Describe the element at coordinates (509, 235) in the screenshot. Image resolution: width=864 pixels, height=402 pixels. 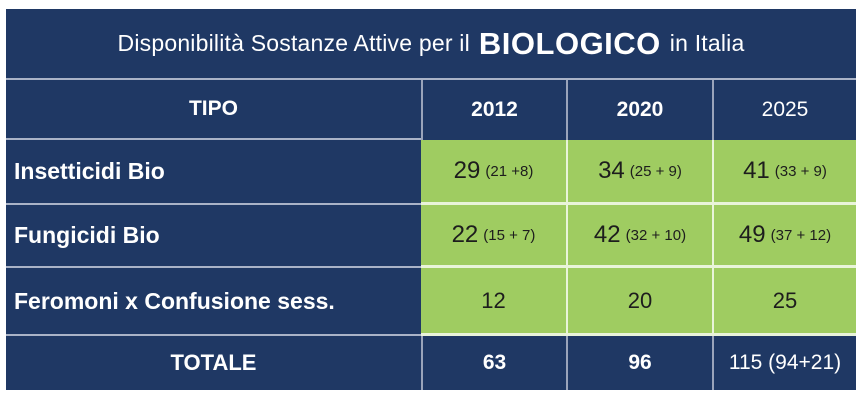
I see `value-note: (15 + 7)` at that location.